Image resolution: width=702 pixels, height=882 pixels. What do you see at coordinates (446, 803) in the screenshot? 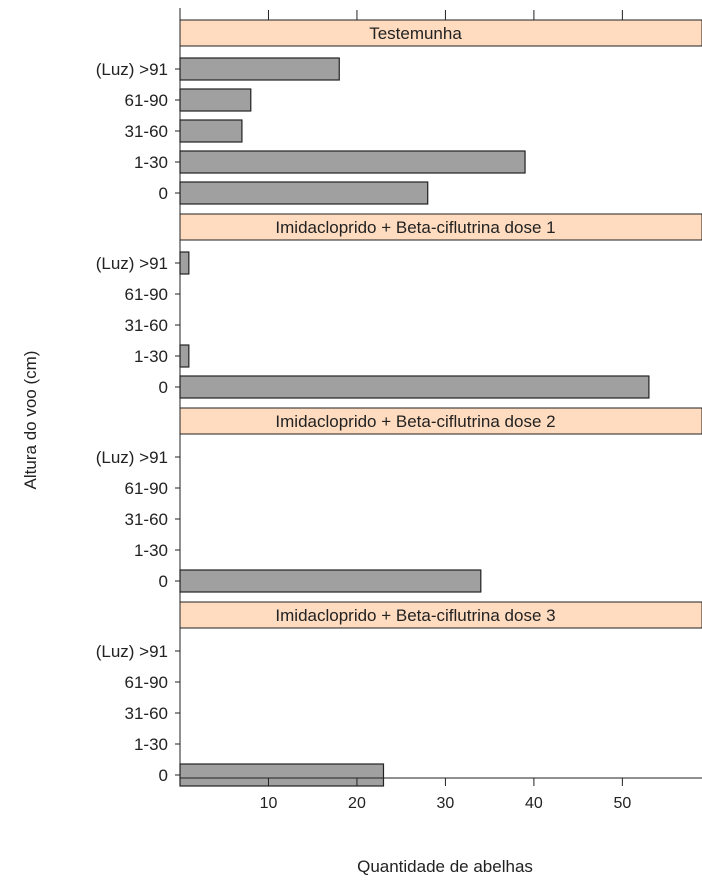
I see `x-tick-label: 30` at bounding box center [446, 803].